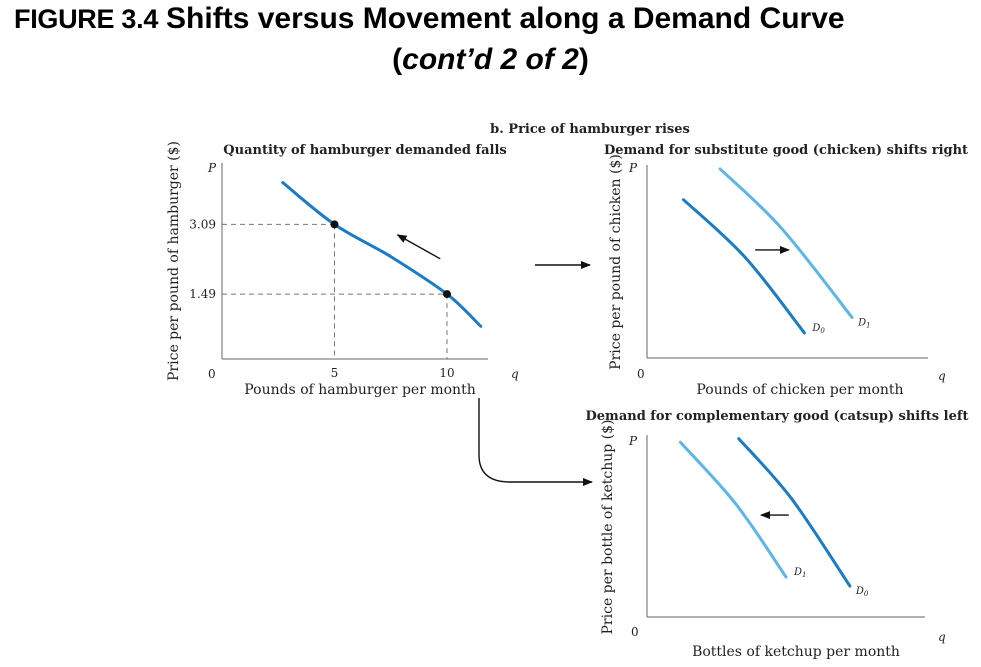 The image size is (981, 667). I want to click on quantity-symbol-chicken: q, so click(942, 376).